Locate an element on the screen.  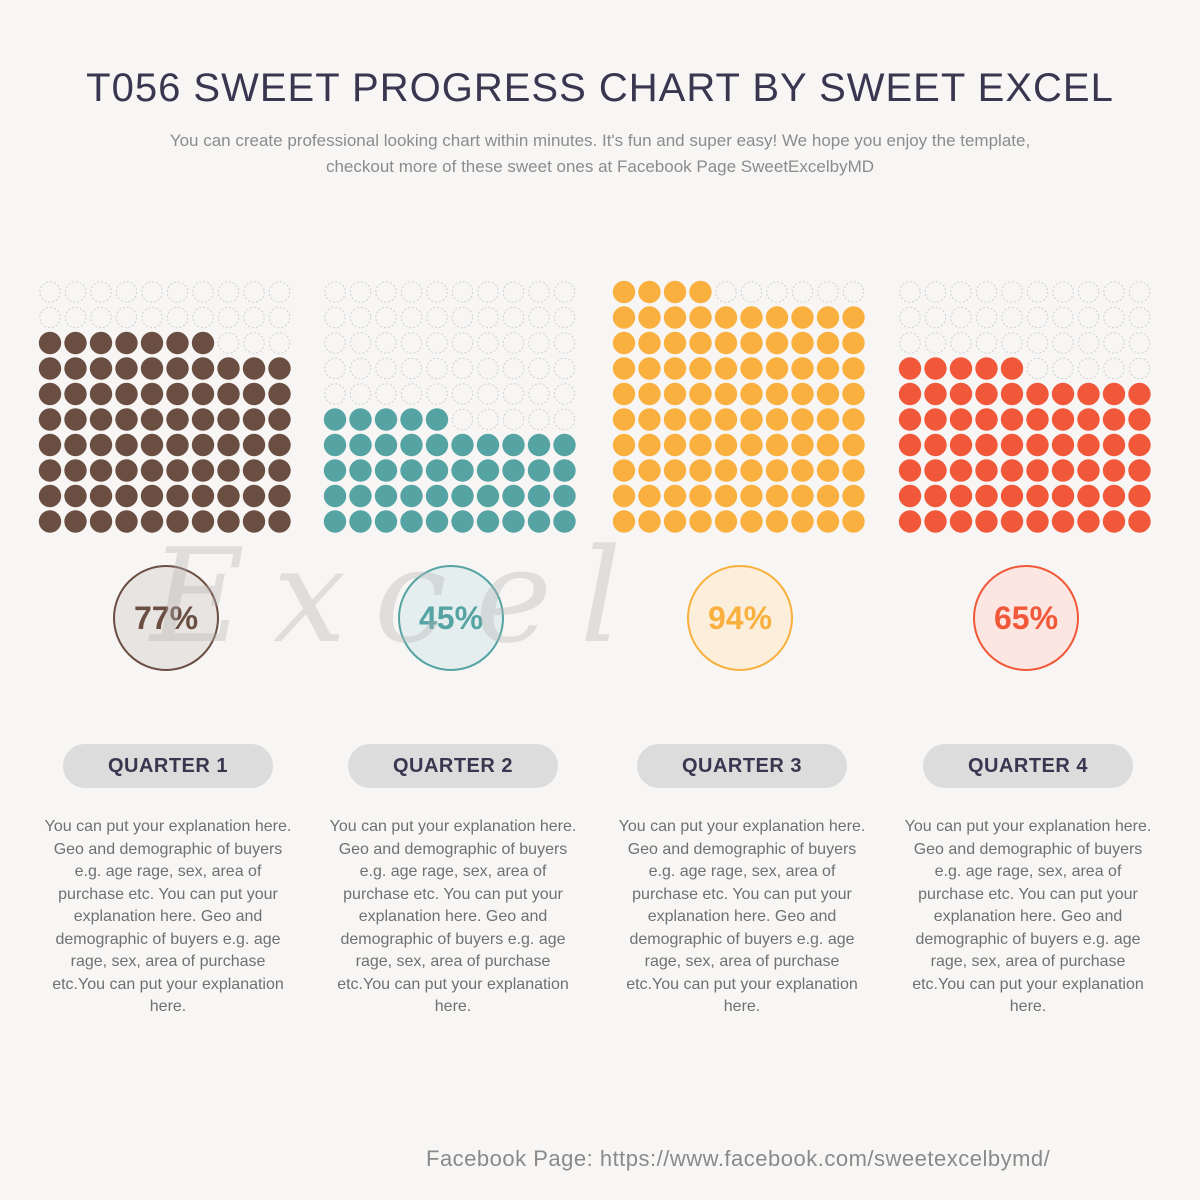
page-title: T056 SWEET PROGRESS CHART BY SWEET EXCEL is located at coordinates (600, 88).